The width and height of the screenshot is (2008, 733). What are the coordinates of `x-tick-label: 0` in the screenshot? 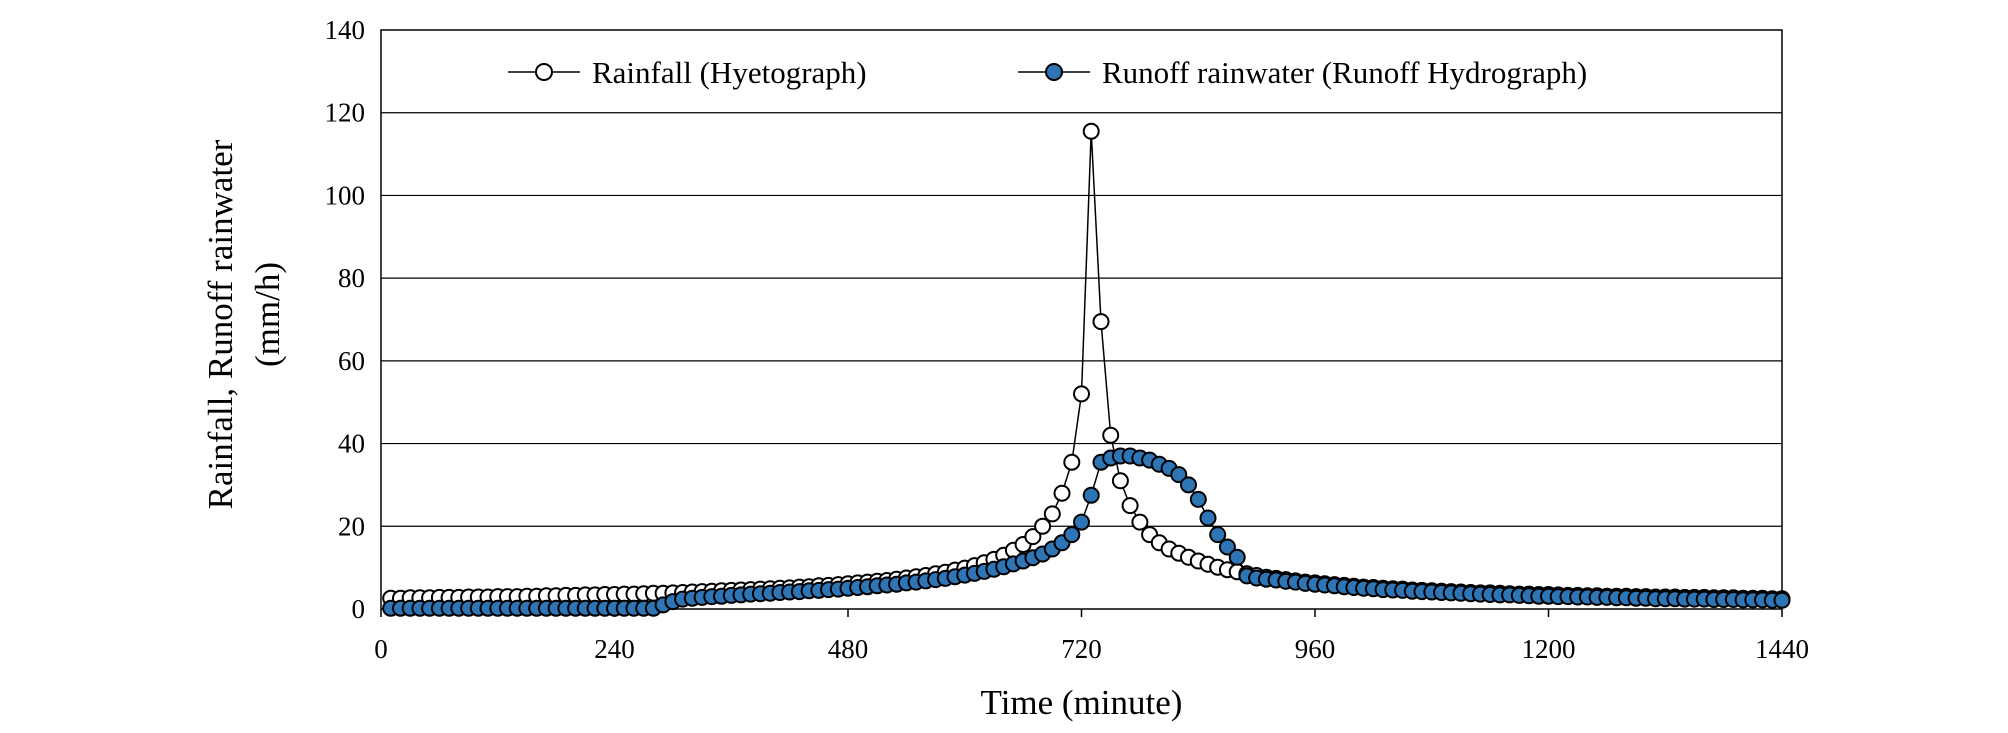 It's located at (381, 649).